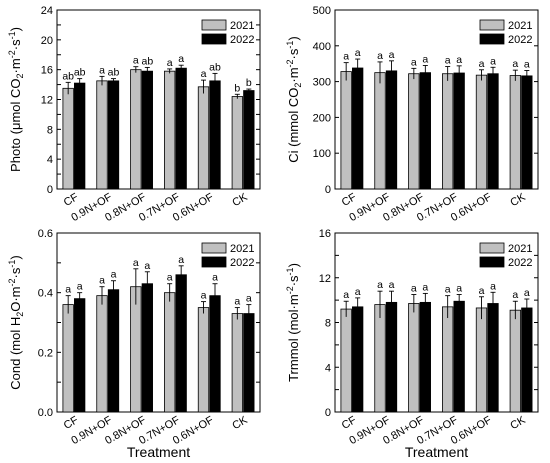  I want to click on x-tick-label: CF, so click(71, 200).